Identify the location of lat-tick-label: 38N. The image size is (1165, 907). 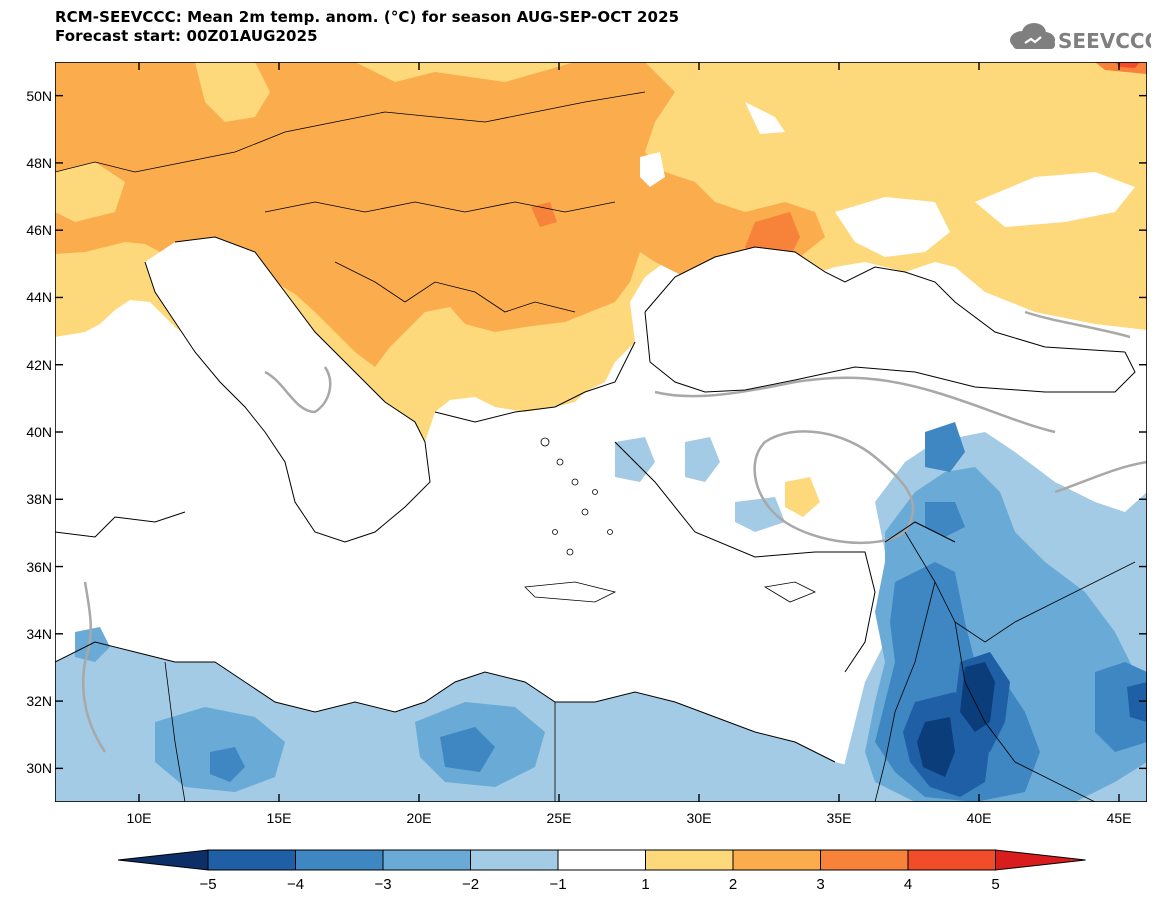
(39, 499).